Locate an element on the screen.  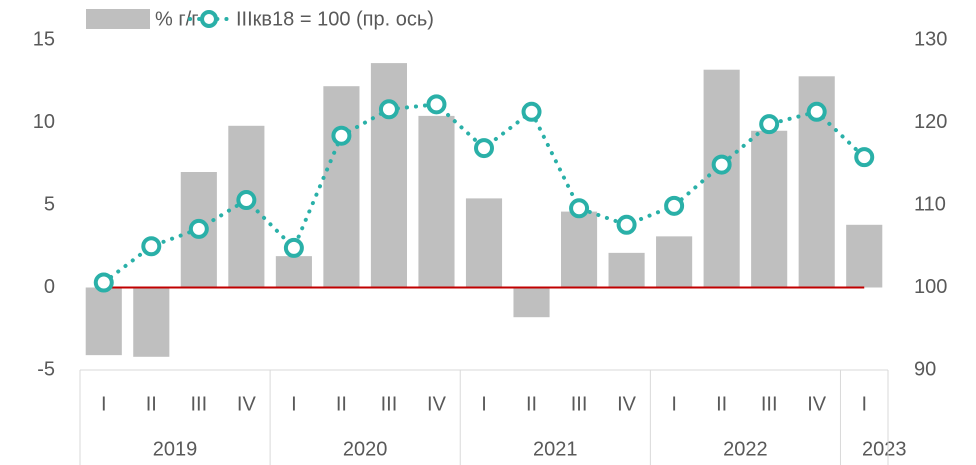
year-label: 2022 is located at coordinates (745, 449).